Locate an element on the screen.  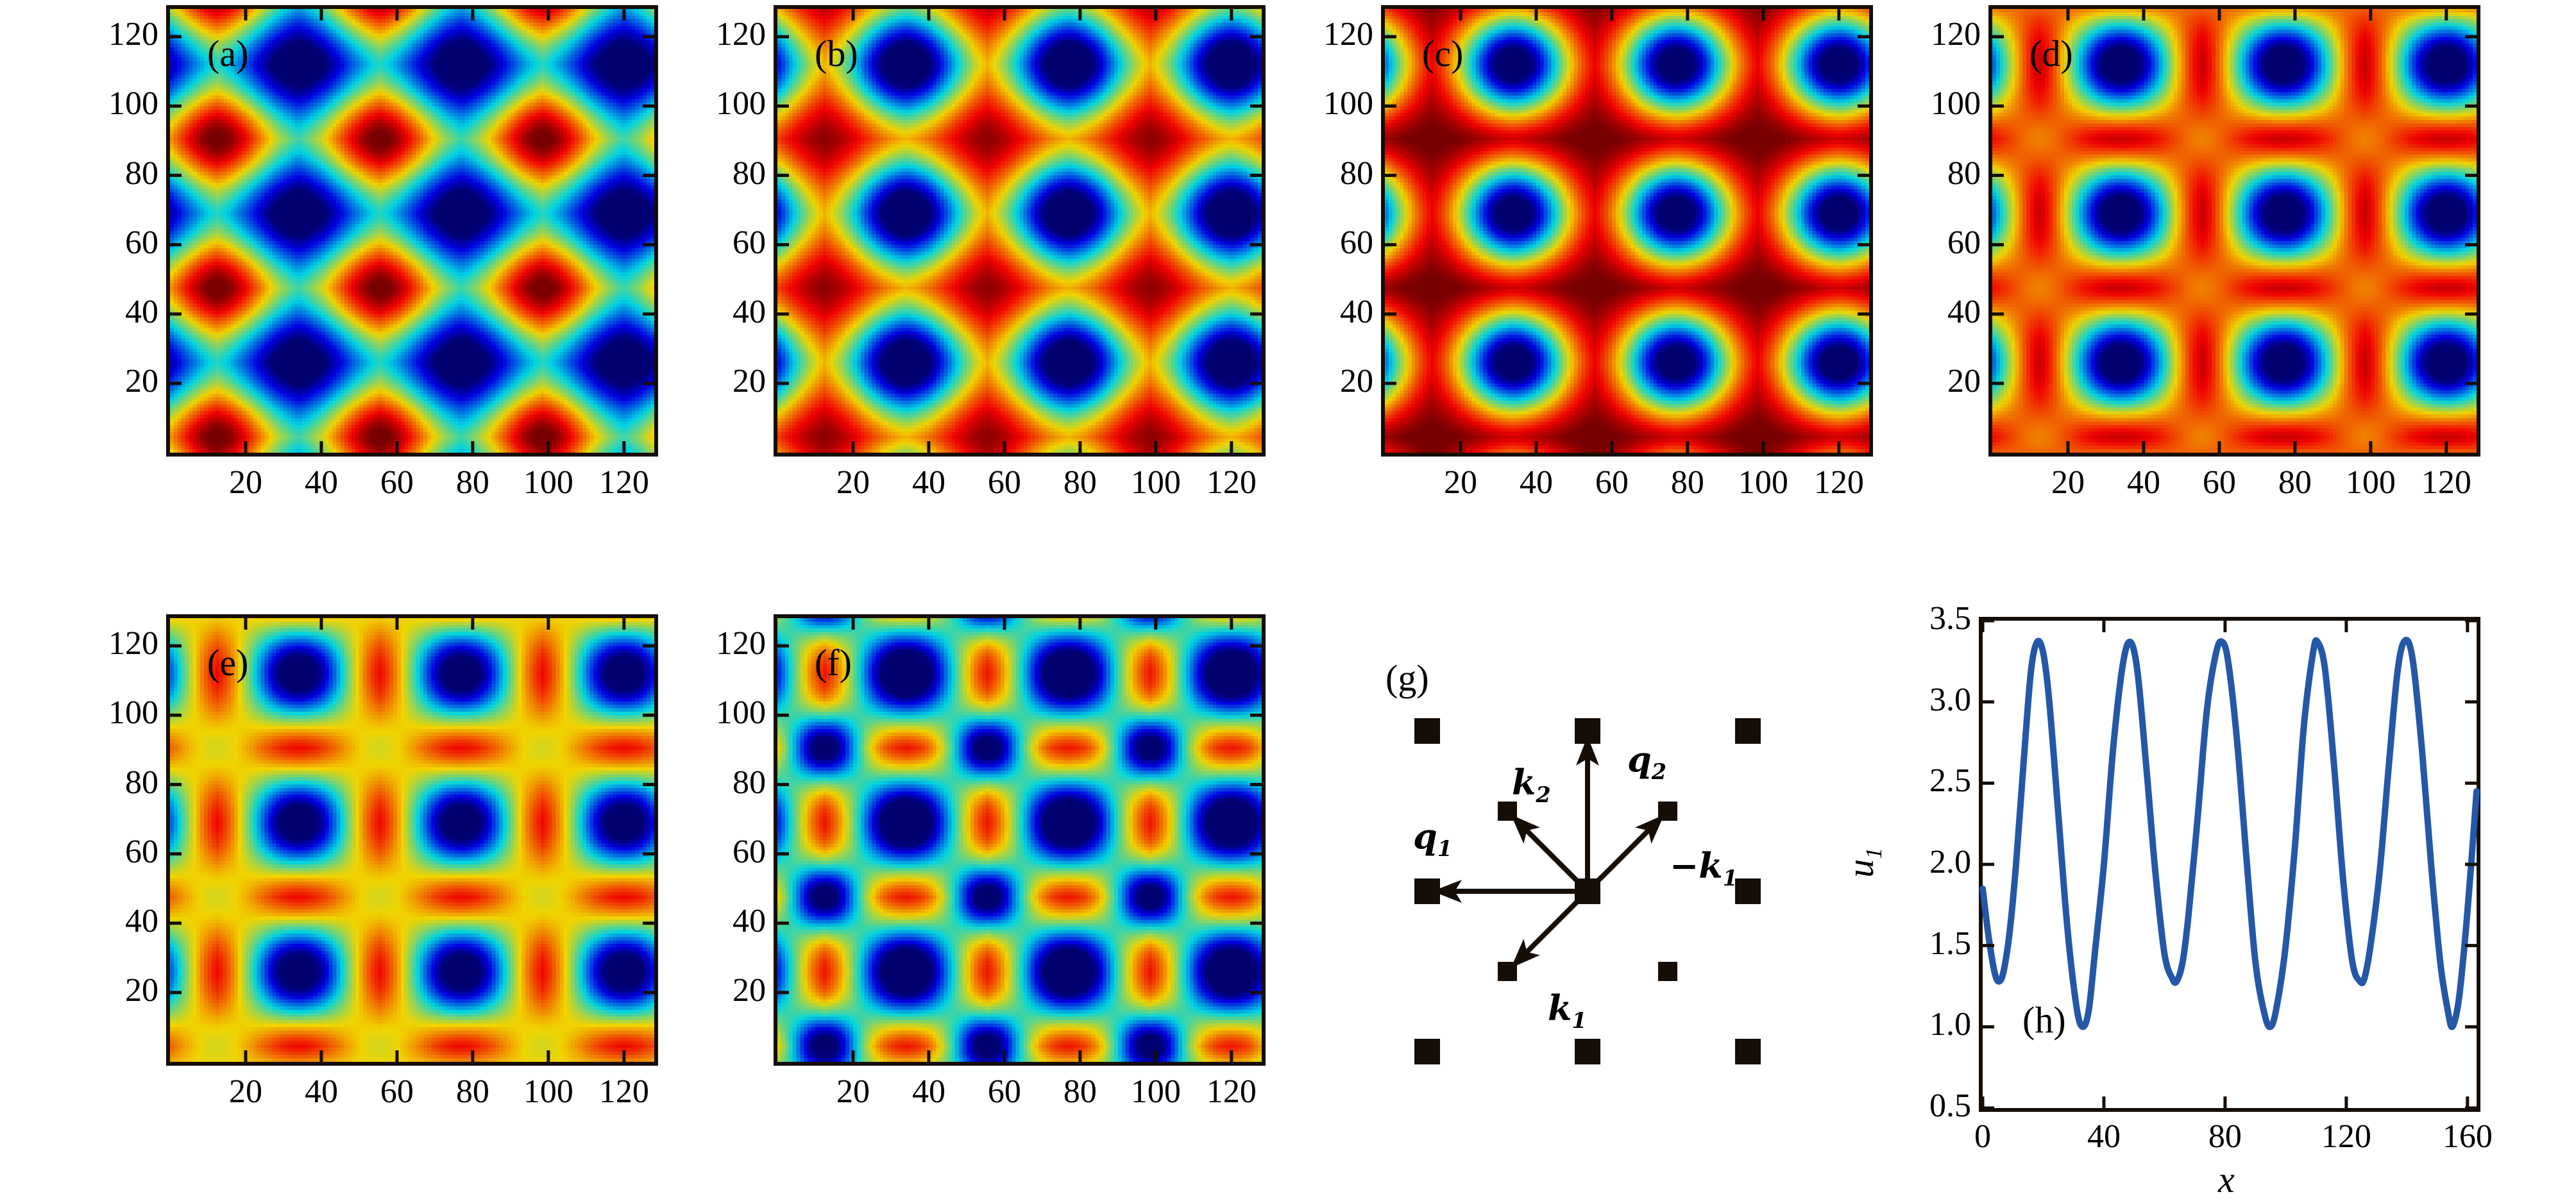
y-tick-label: 1.0 is located at coordinates (1950, 1024).